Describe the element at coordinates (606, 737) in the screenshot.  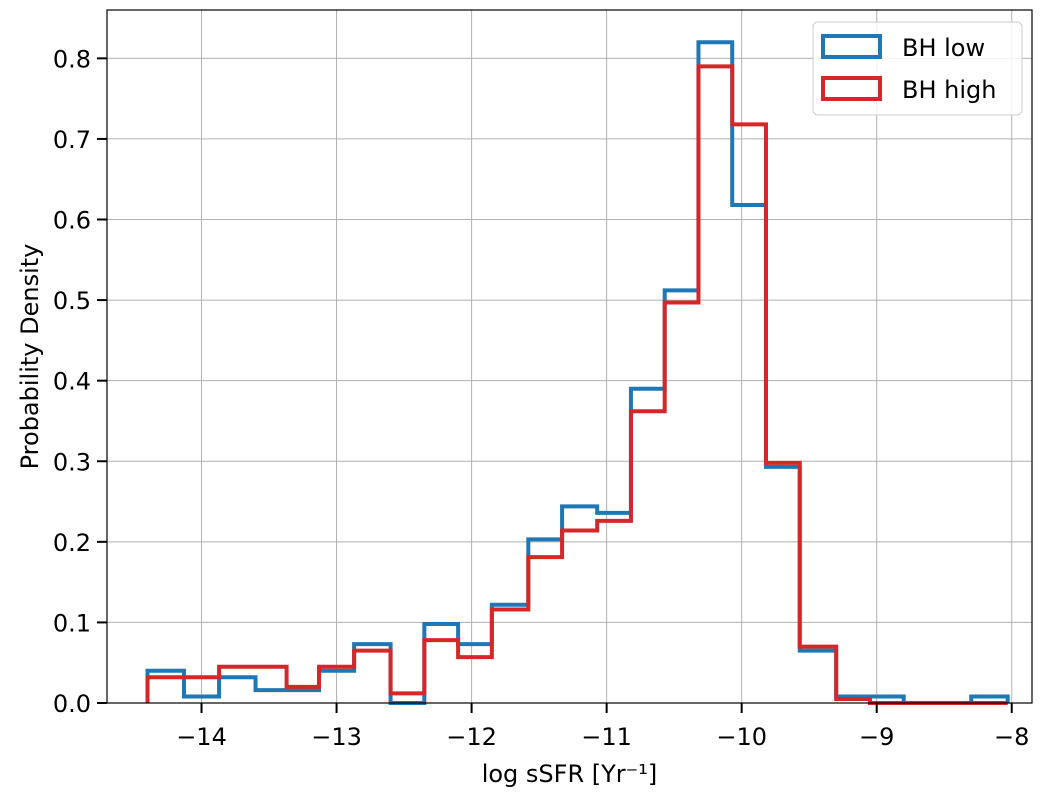
I see `x-tick-label: −11` at that location.